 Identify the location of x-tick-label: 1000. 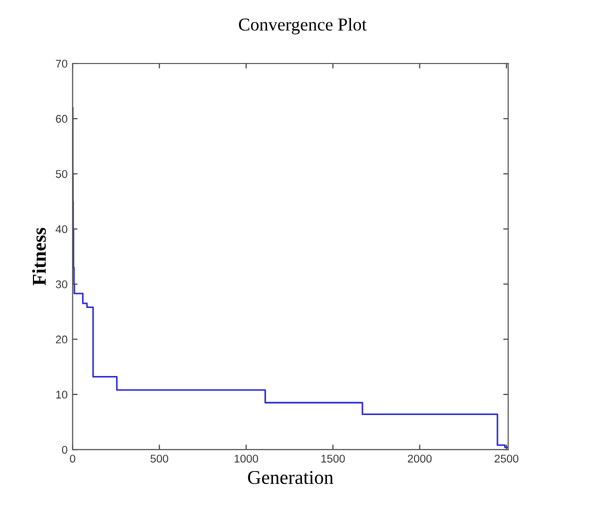
(246, 458).